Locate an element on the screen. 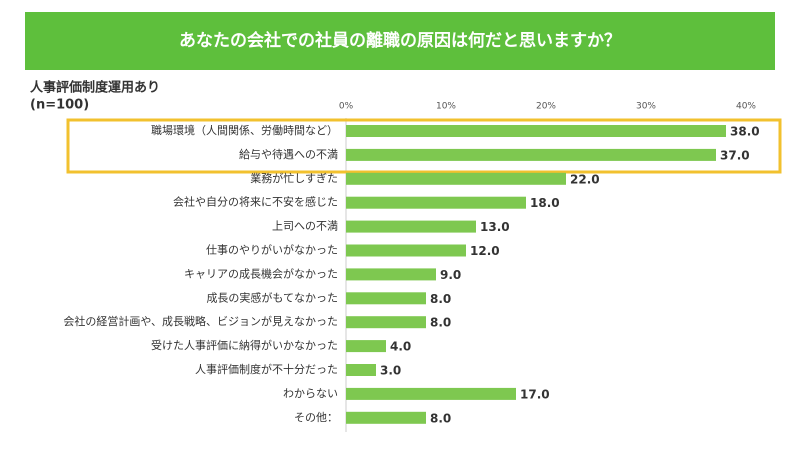 The image size is (800, 454). chart-title: あなたの会社での社員の離職の原因は何だと思いますか？ is located at coordinates (400, 40).